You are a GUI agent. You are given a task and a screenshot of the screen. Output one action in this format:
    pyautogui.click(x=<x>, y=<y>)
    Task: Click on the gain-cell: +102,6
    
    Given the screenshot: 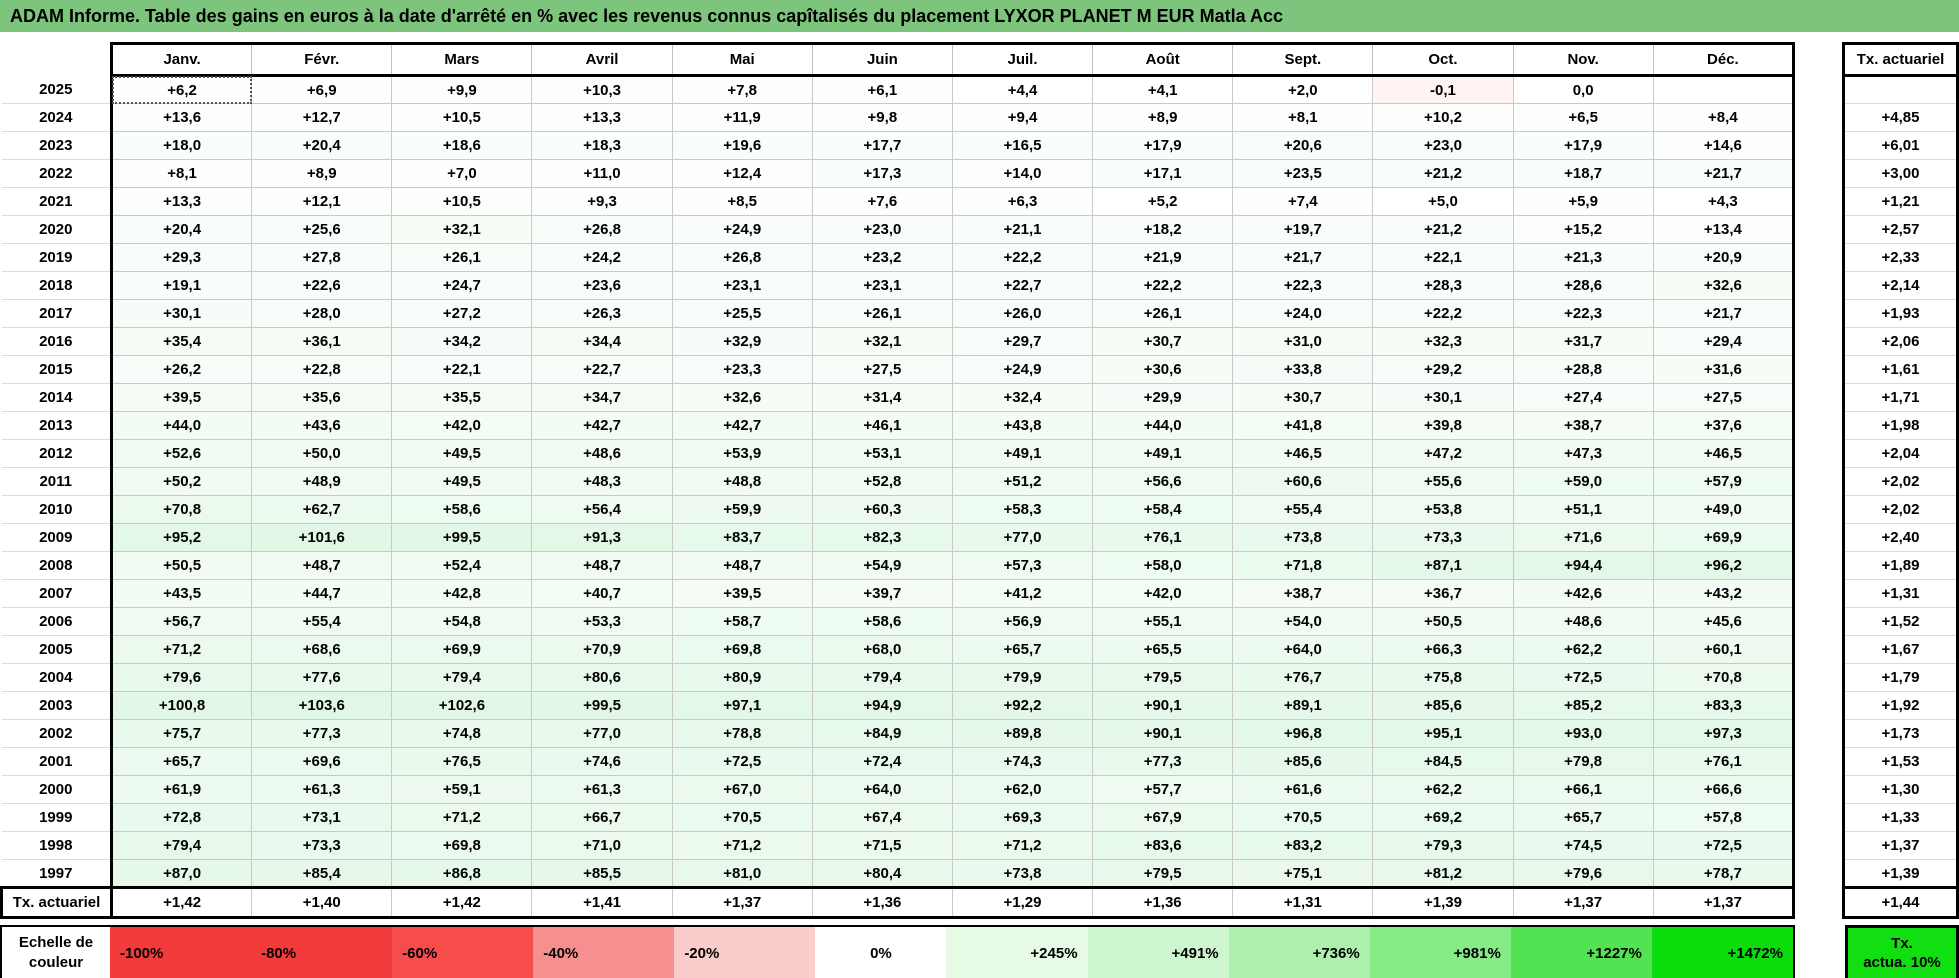 What is the action you would take?
    pyautogui.click(x=462, y=705)
    